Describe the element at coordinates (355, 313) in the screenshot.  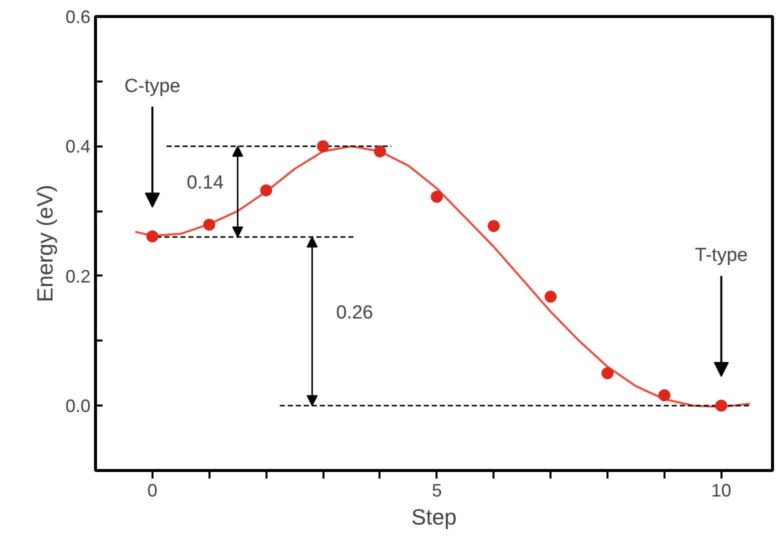
I see `annotation: 0.26` at that location.